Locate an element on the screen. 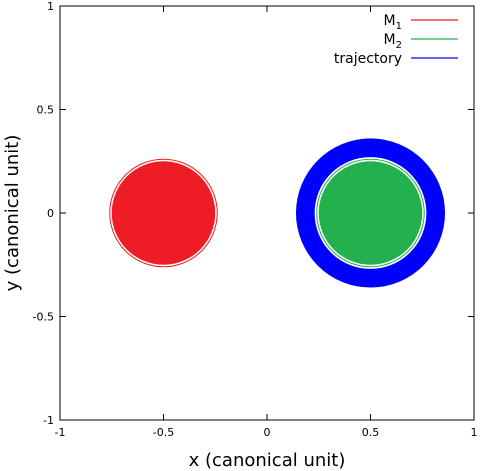 The width and height of the screenshot is (486, 471). y-tick-label: 0.5 is located at coordinates (46, 110).